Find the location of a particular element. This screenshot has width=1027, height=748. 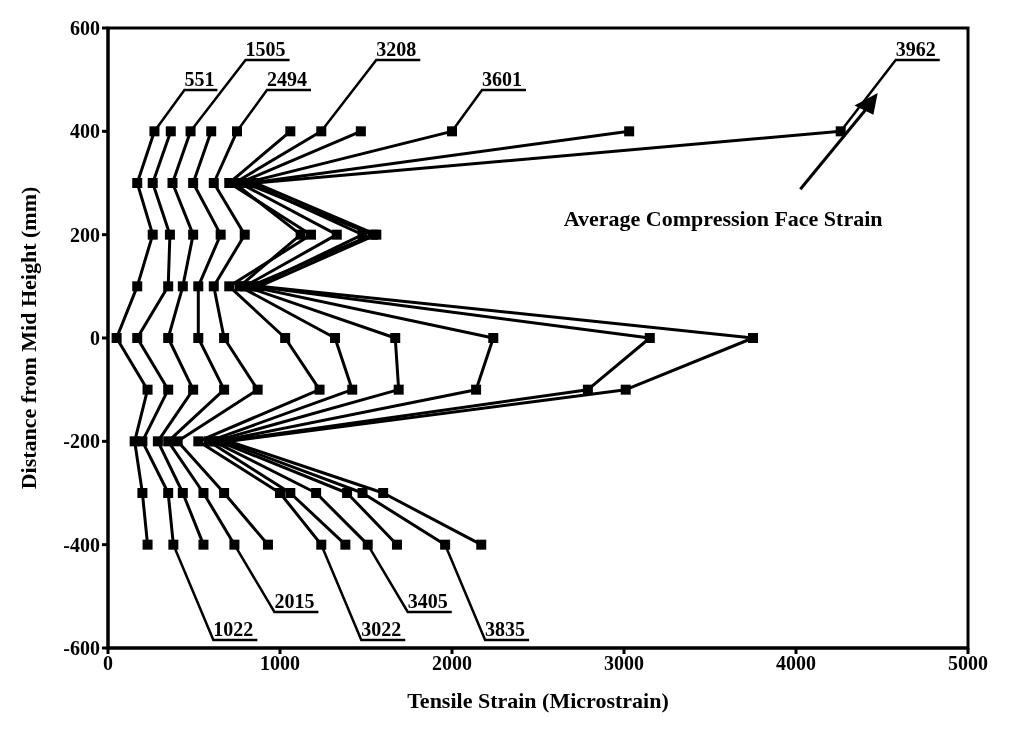

annotation: 1022 is located at coordinates (233, 629).